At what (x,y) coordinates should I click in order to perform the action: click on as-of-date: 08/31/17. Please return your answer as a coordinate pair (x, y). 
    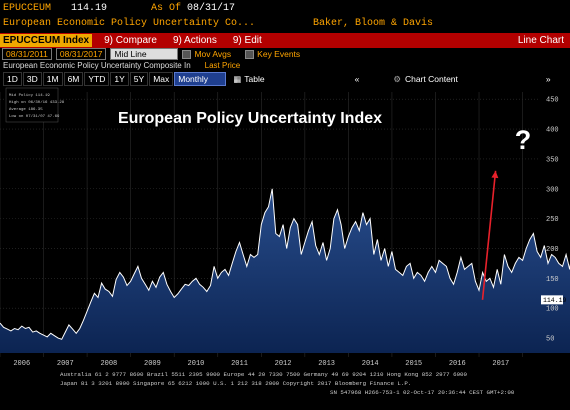
    Looking at the image, I should click on (211, 8).